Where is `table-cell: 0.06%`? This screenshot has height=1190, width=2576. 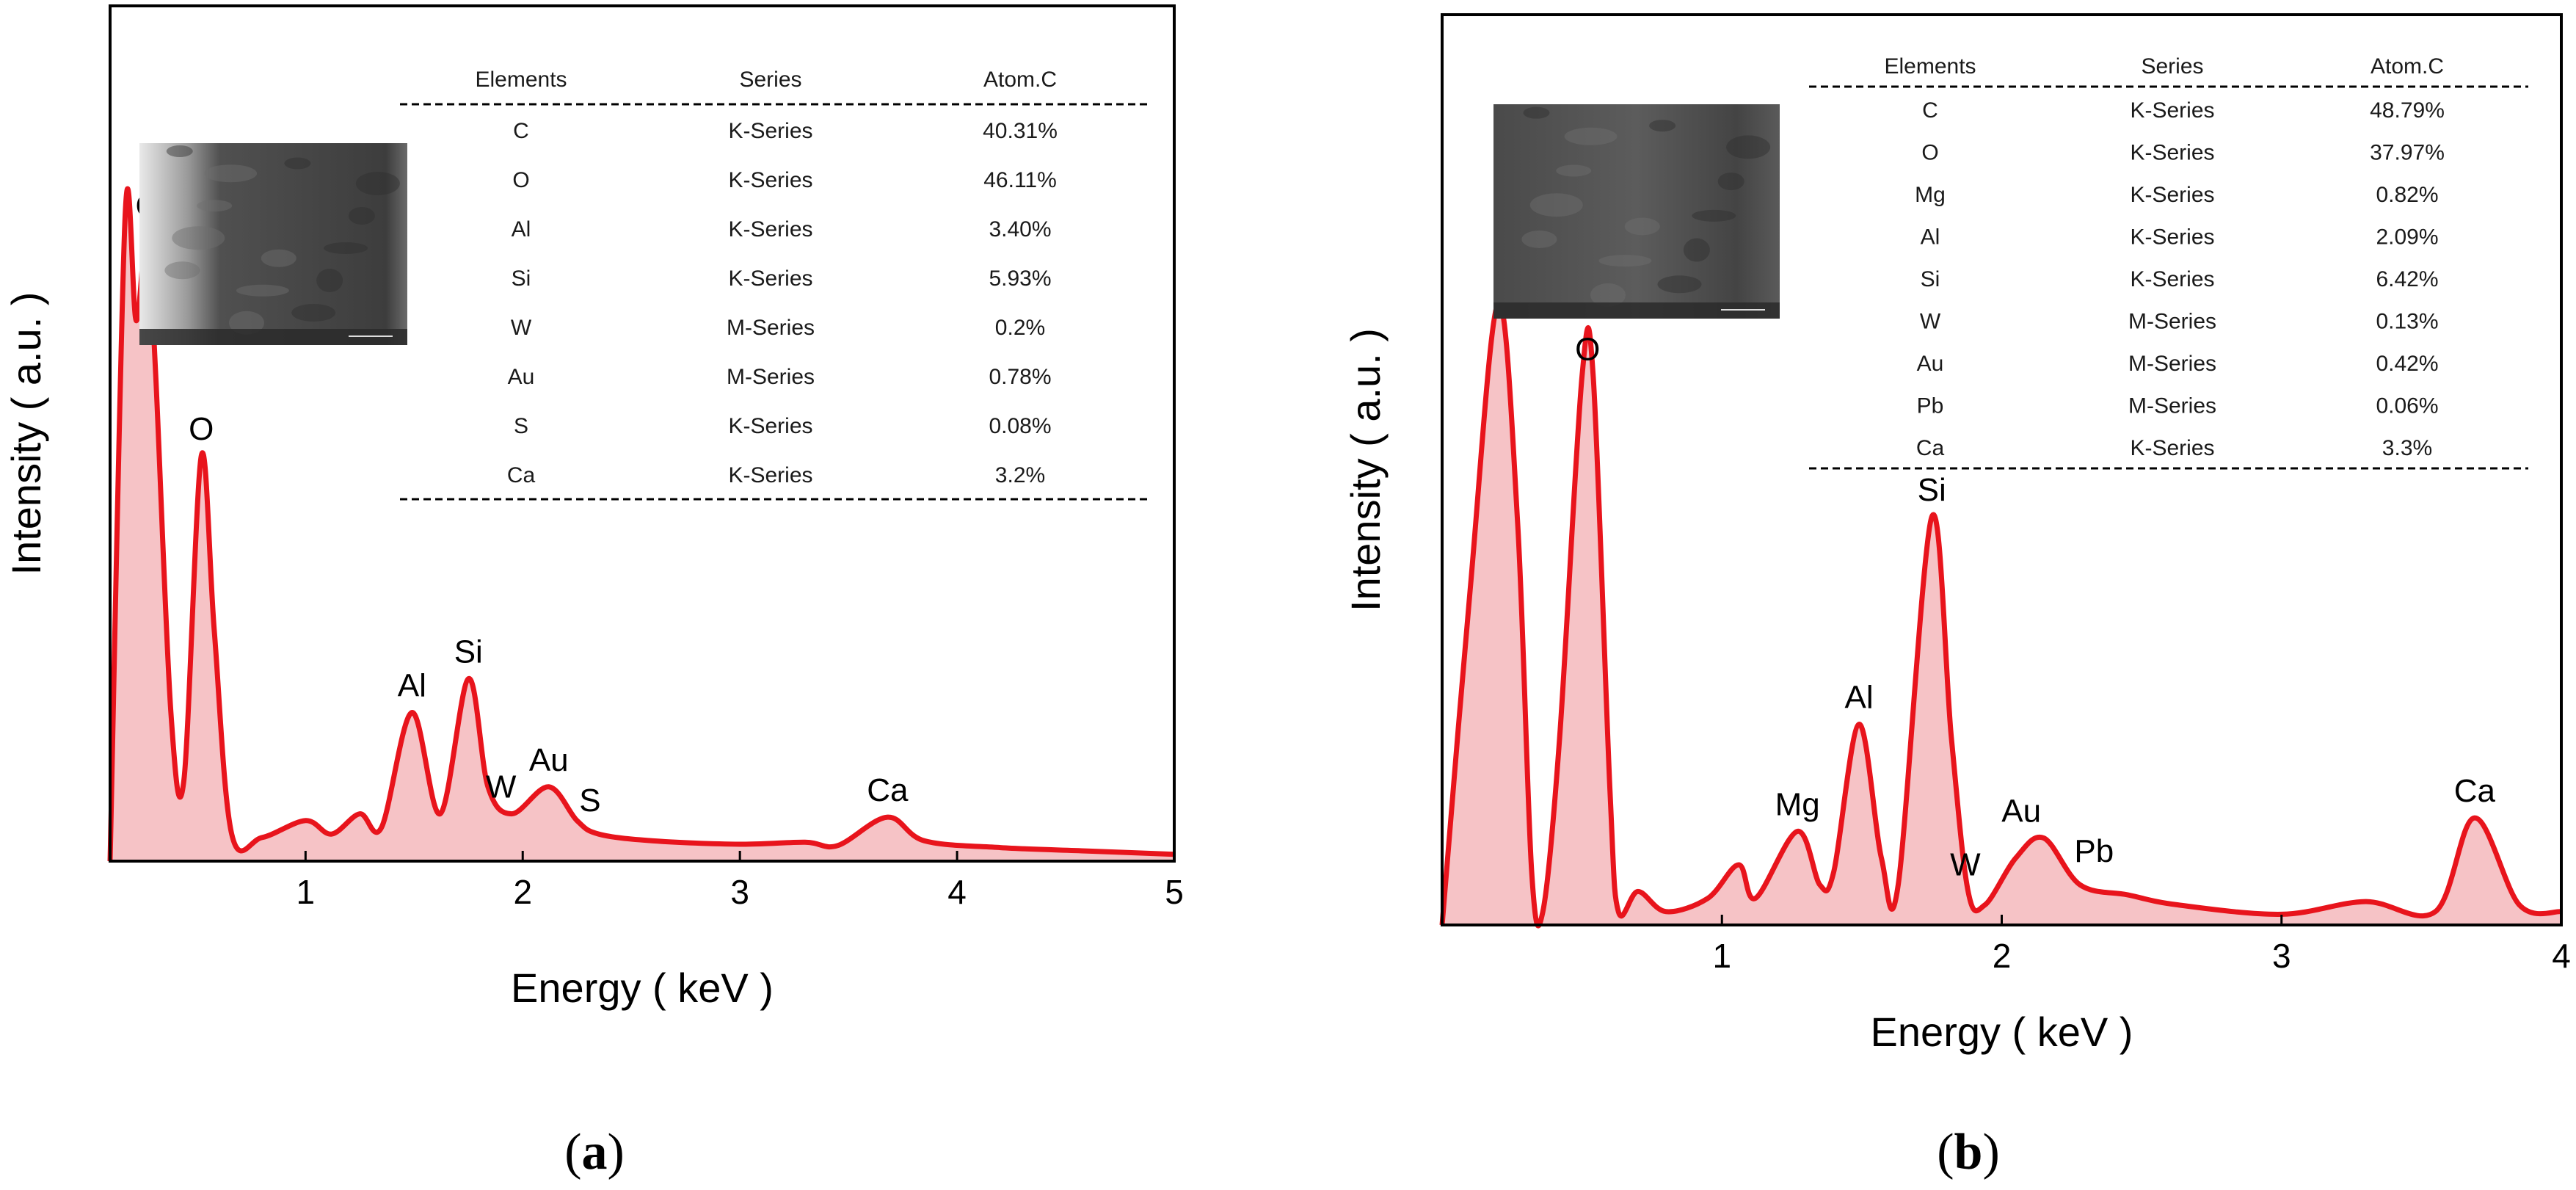
table-cell: 0.06% is located at coordinates (2407, 406).